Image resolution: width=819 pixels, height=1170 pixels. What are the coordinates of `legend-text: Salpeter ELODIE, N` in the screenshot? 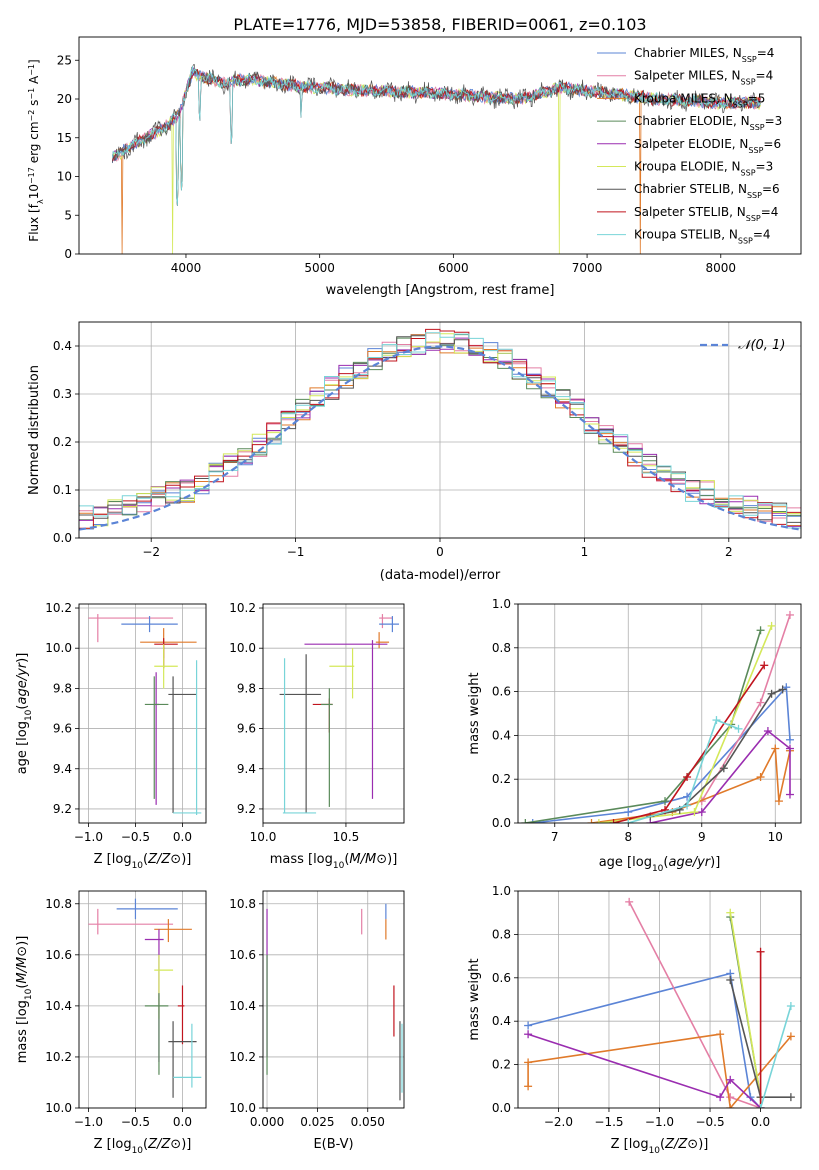 It's located at (691, 144).